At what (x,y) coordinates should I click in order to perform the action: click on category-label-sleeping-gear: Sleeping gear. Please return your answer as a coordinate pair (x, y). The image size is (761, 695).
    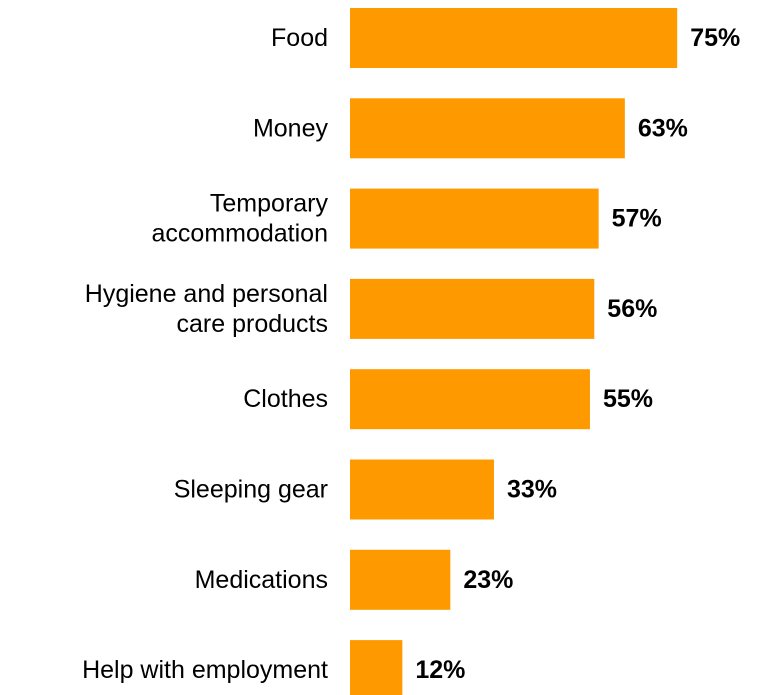
    Looking at the image, I should click on (251, 490).